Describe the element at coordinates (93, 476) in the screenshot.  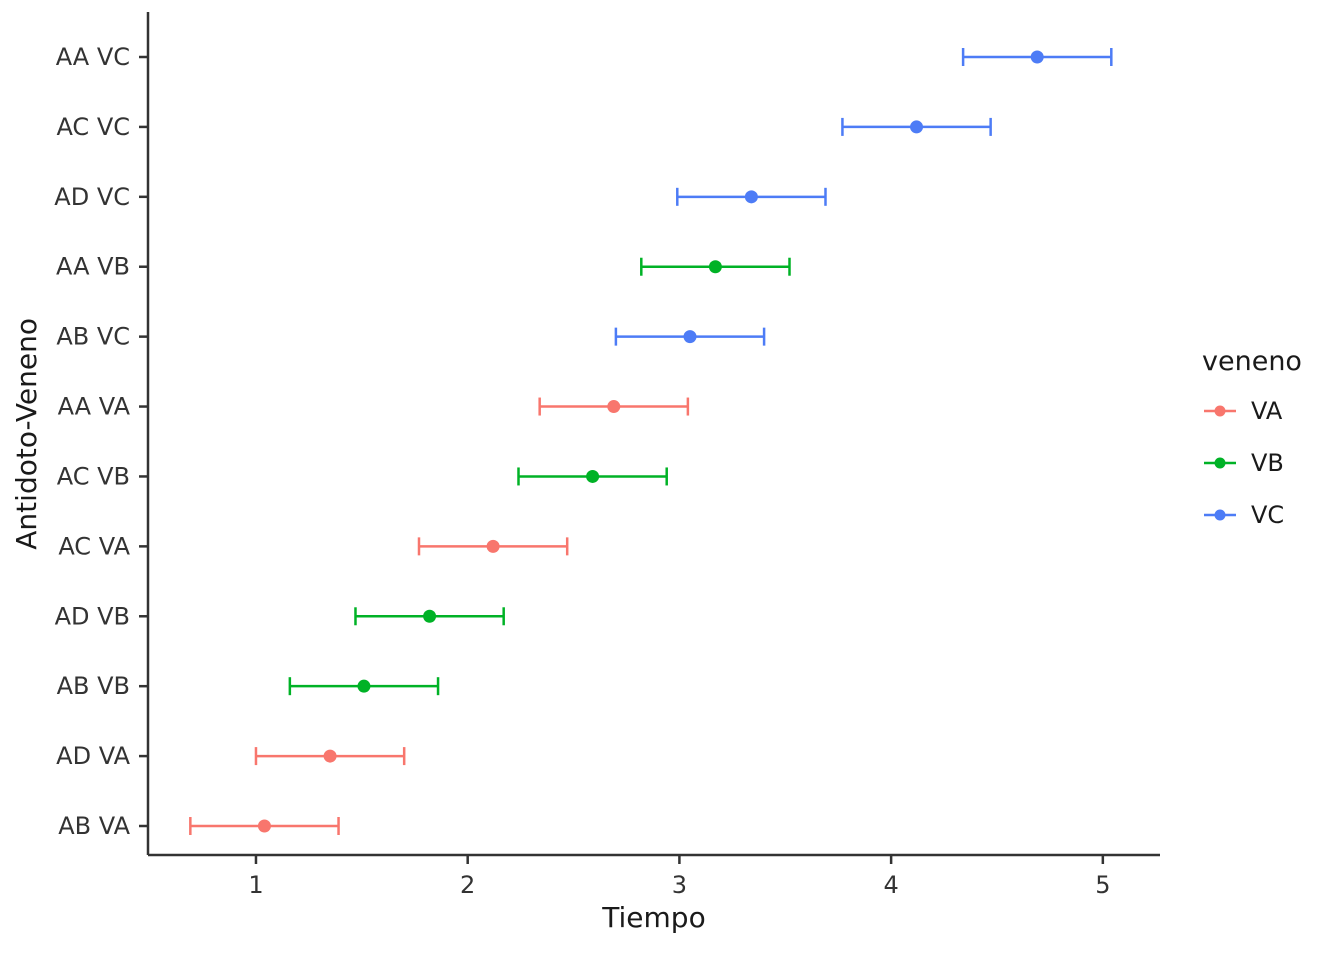
I see `y-tick-label: AC VB` at that location.